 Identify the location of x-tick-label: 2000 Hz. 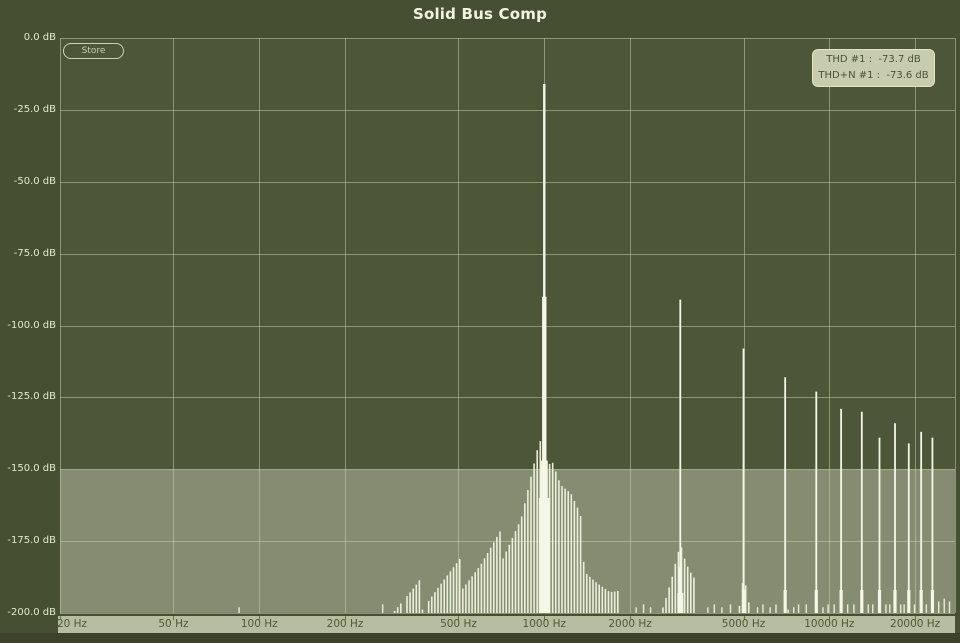
(630, 624).